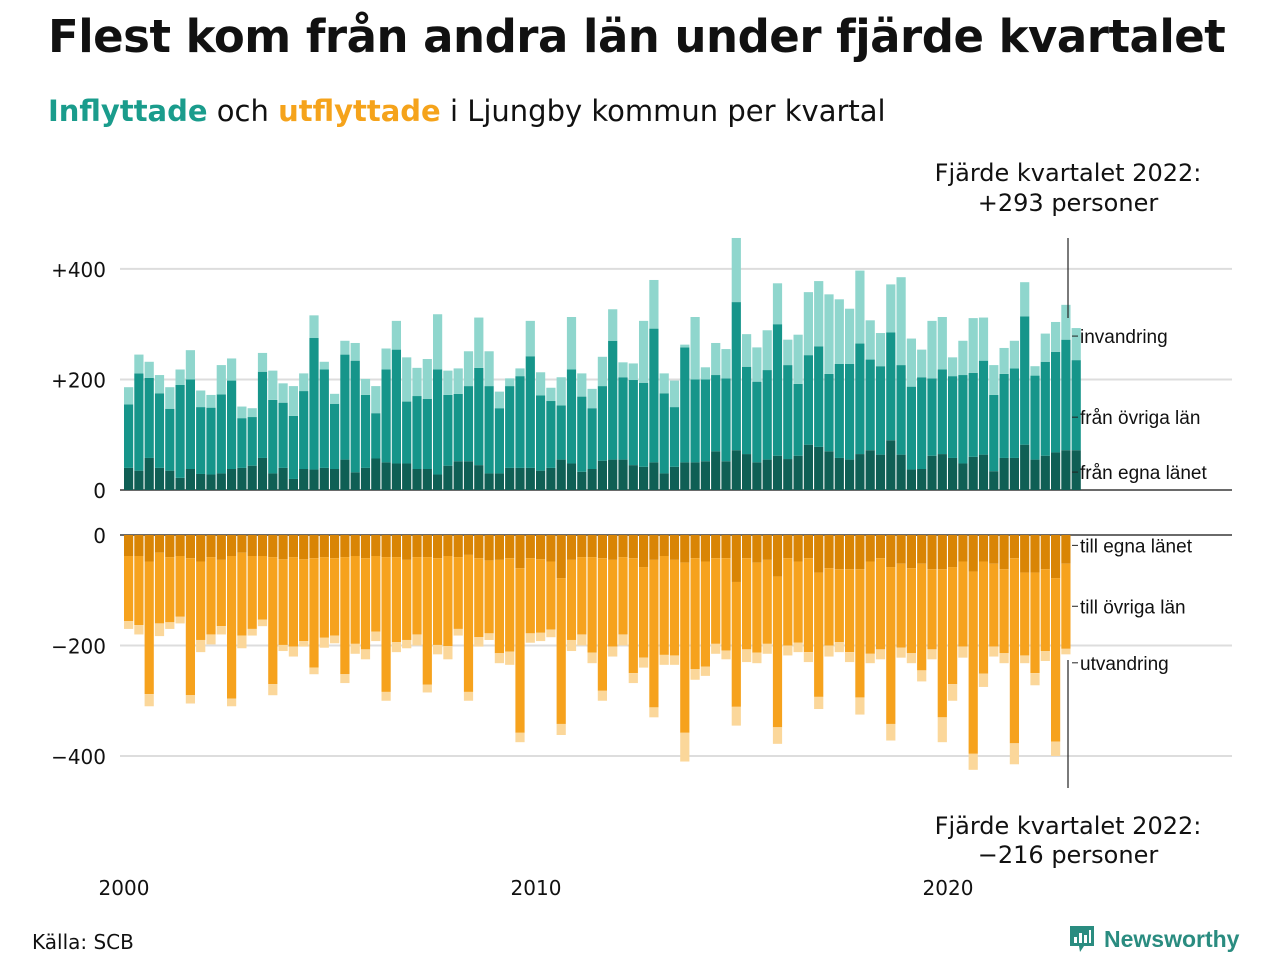 The width and height of the screenshot is (1280, 960). What do you see at coordinates (1068, 826) in the screenshot?
I see `annotation-bottom-line1: Fjärde kvartalet 2022:` at bounding box center [1068, 826].